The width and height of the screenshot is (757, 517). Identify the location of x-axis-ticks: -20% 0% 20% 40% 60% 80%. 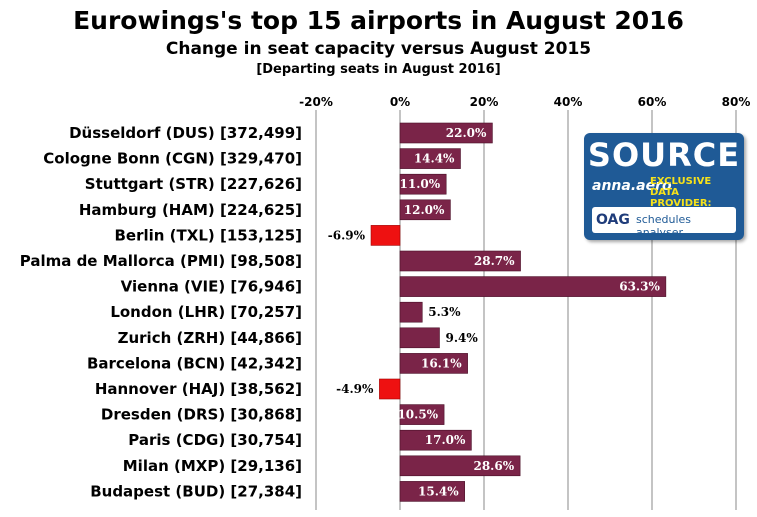
(524, 102).